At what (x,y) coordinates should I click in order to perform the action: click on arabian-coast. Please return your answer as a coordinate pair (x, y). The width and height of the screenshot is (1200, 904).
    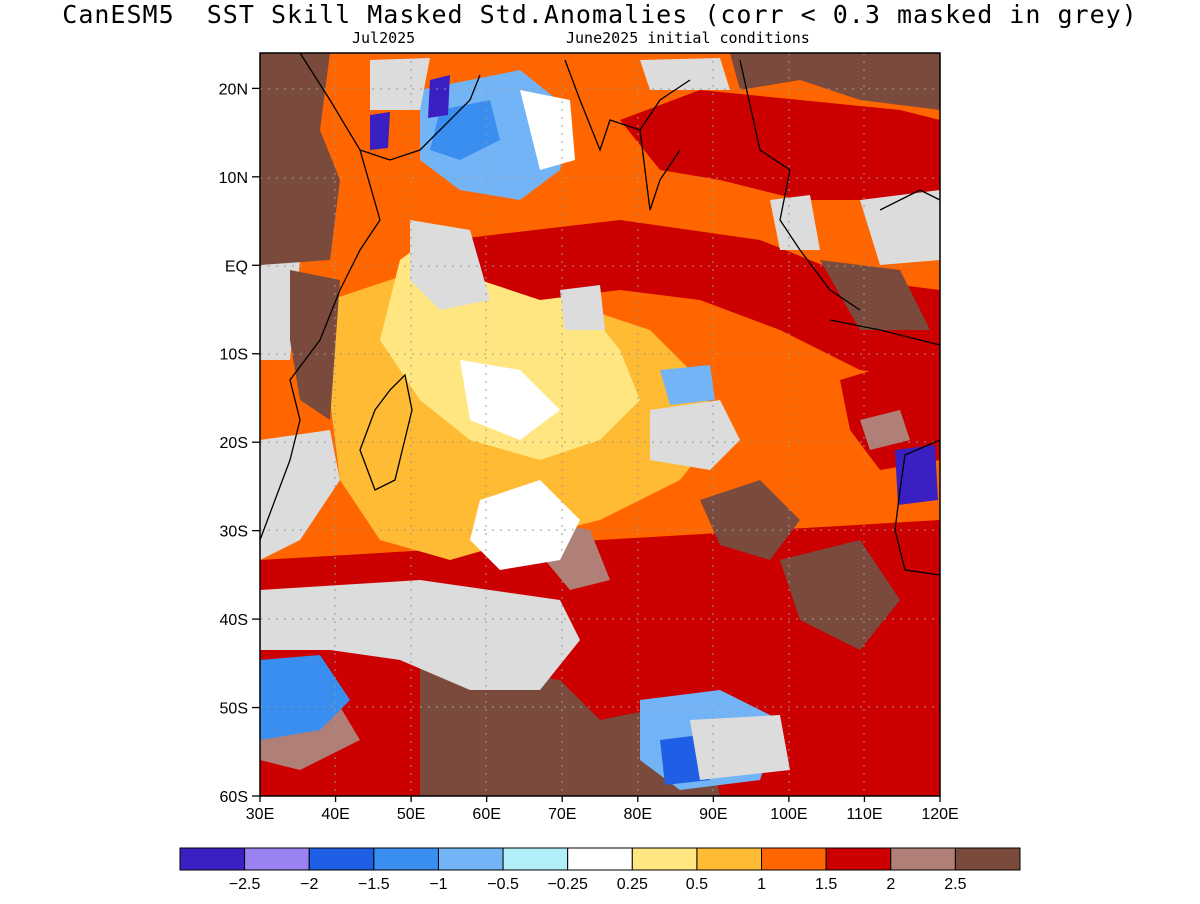
    Looking at the image, I should click on (390, 106).